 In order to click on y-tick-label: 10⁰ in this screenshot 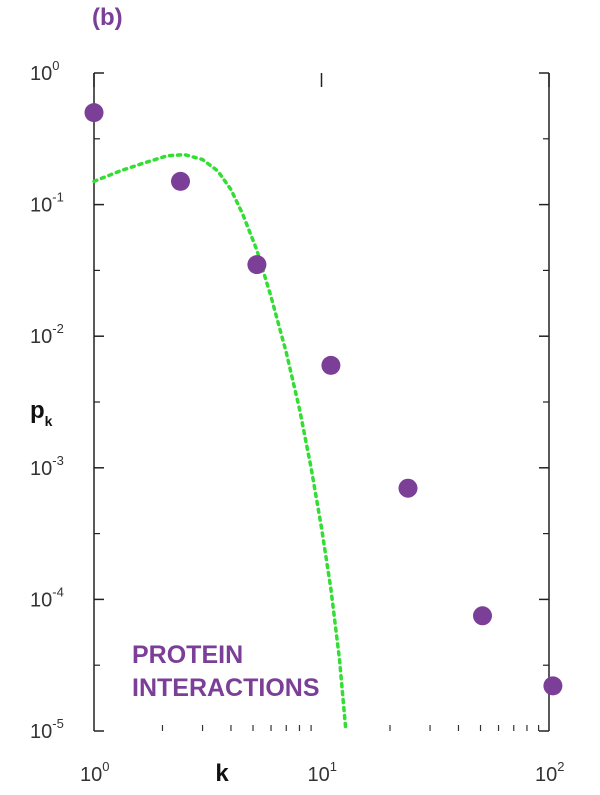, I will do `click(44, 71)`.